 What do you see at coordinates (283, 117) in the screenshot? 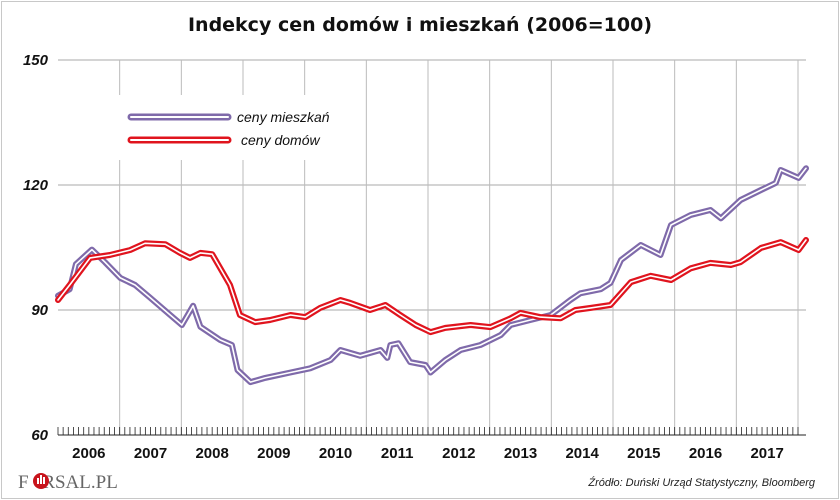
I see `legend-label: ceny mieszkań` at bounding box center [283, 117].